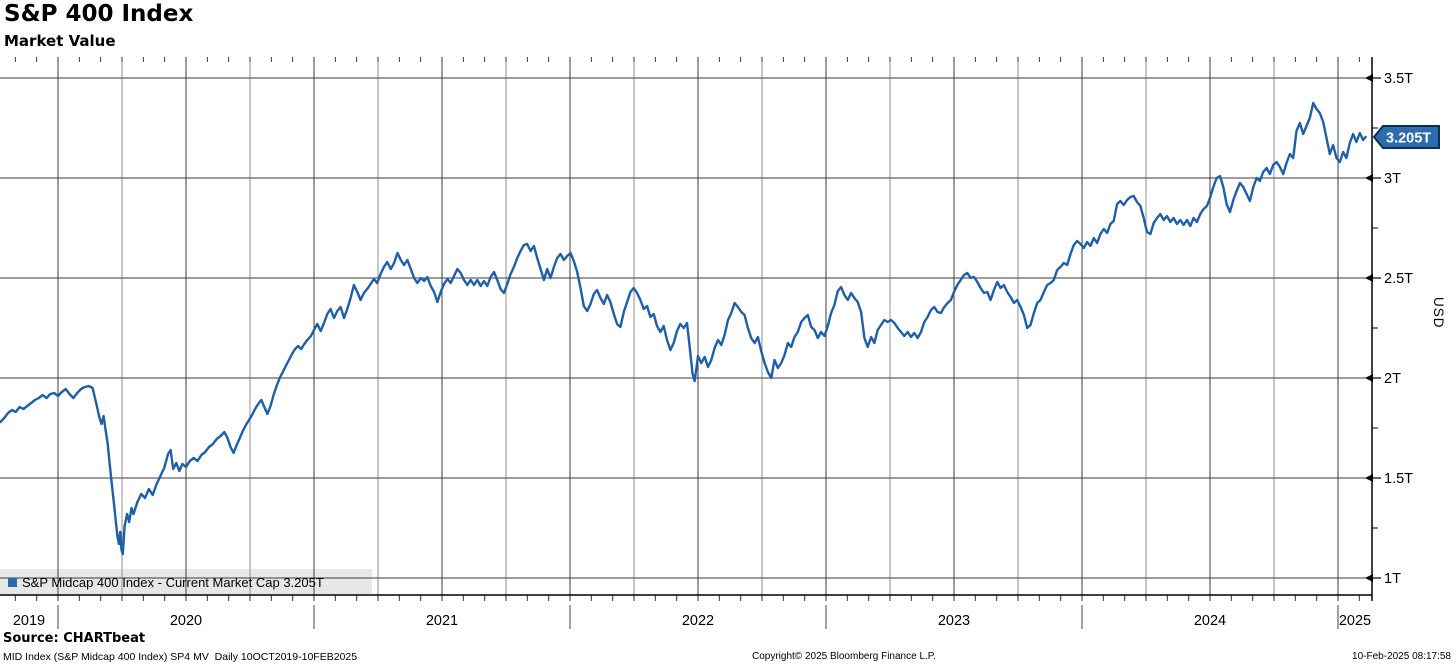 This screenshot has width=1456, height=665. Describe the element at coordinates (1392, 579) in the screenshot. I see `y-tick-label: 1T` at that location.